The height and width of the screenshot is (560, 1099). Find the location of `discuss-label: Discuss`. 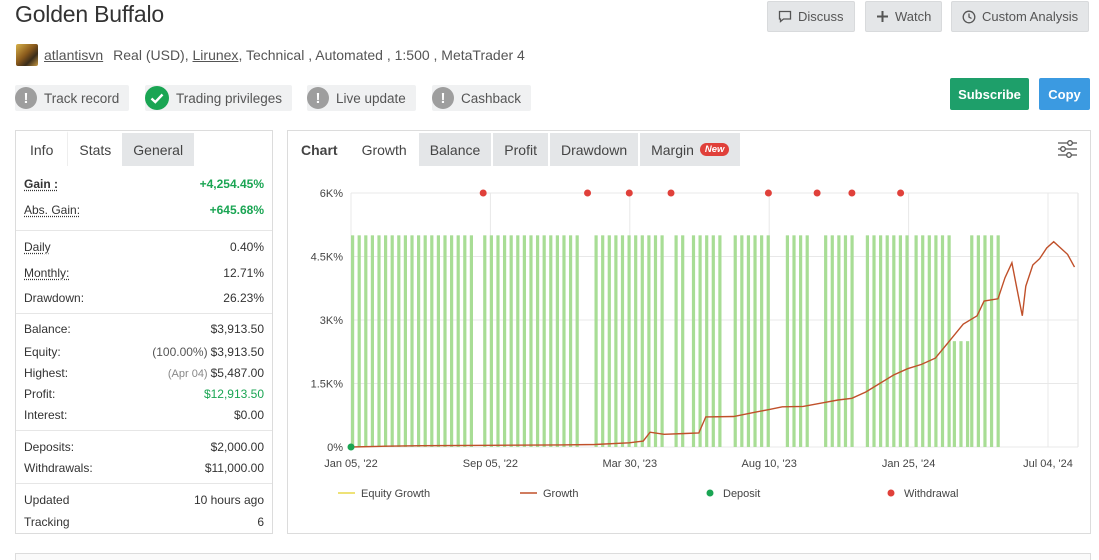

discuss-label: Discuss is located at coordinates (821, 16).